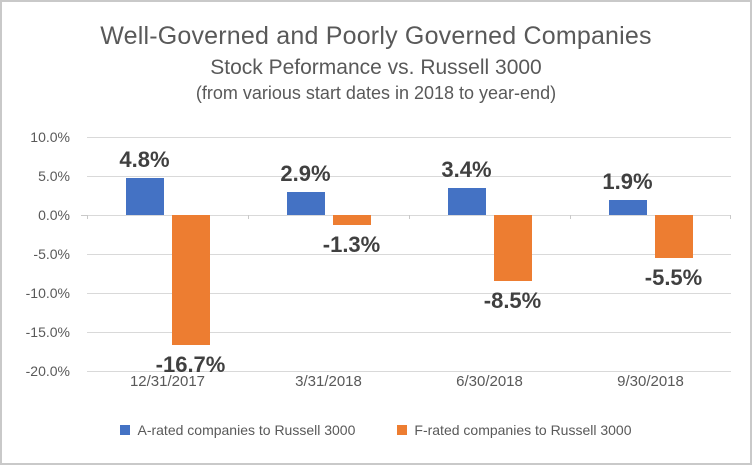 This screenshot has height=465, width=752. What do you see at coordinates (246, 430) in the screenshot?
I see `legend-label-a-rated: A-rated companies to Russell 3000` at bounding box center [246, 430].